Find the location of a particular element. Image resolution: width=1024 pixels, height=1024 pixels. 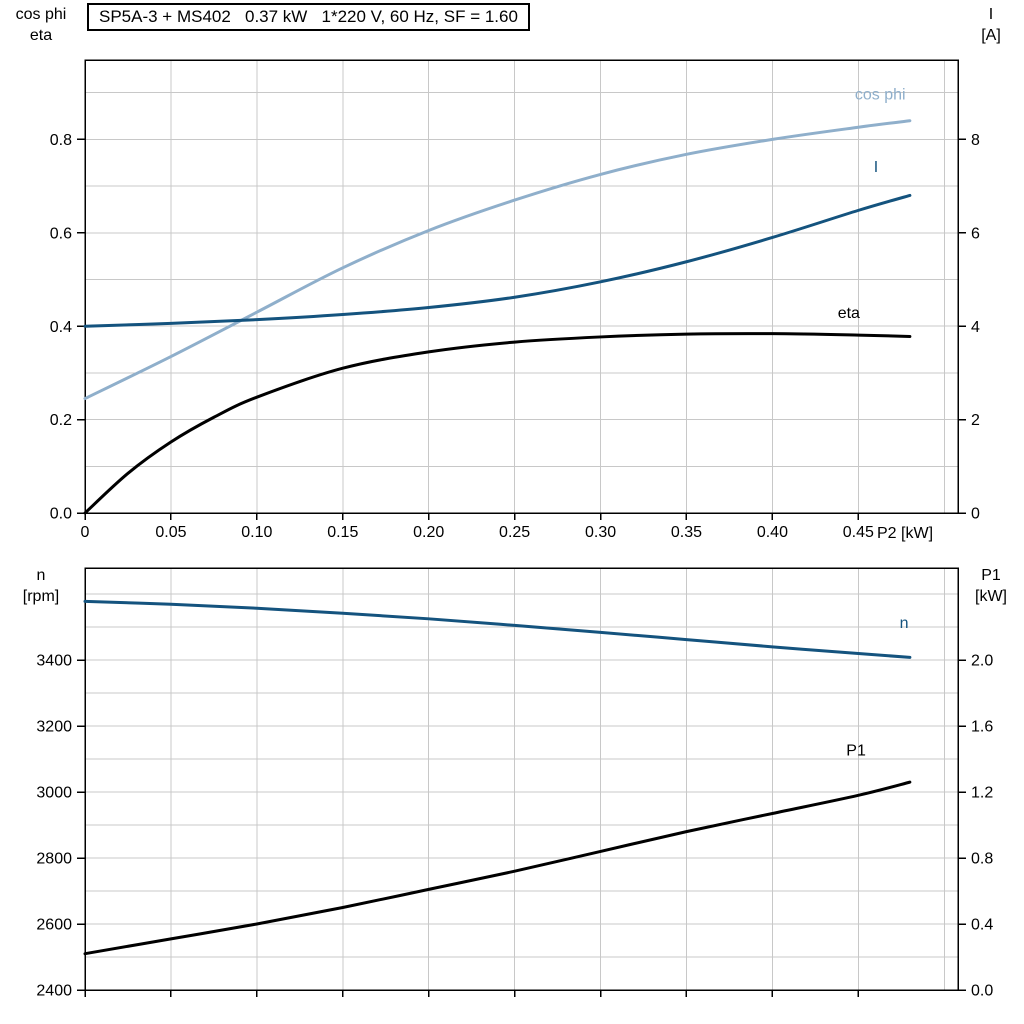

svg-text: 3000 is located at coordinates (54, 793).